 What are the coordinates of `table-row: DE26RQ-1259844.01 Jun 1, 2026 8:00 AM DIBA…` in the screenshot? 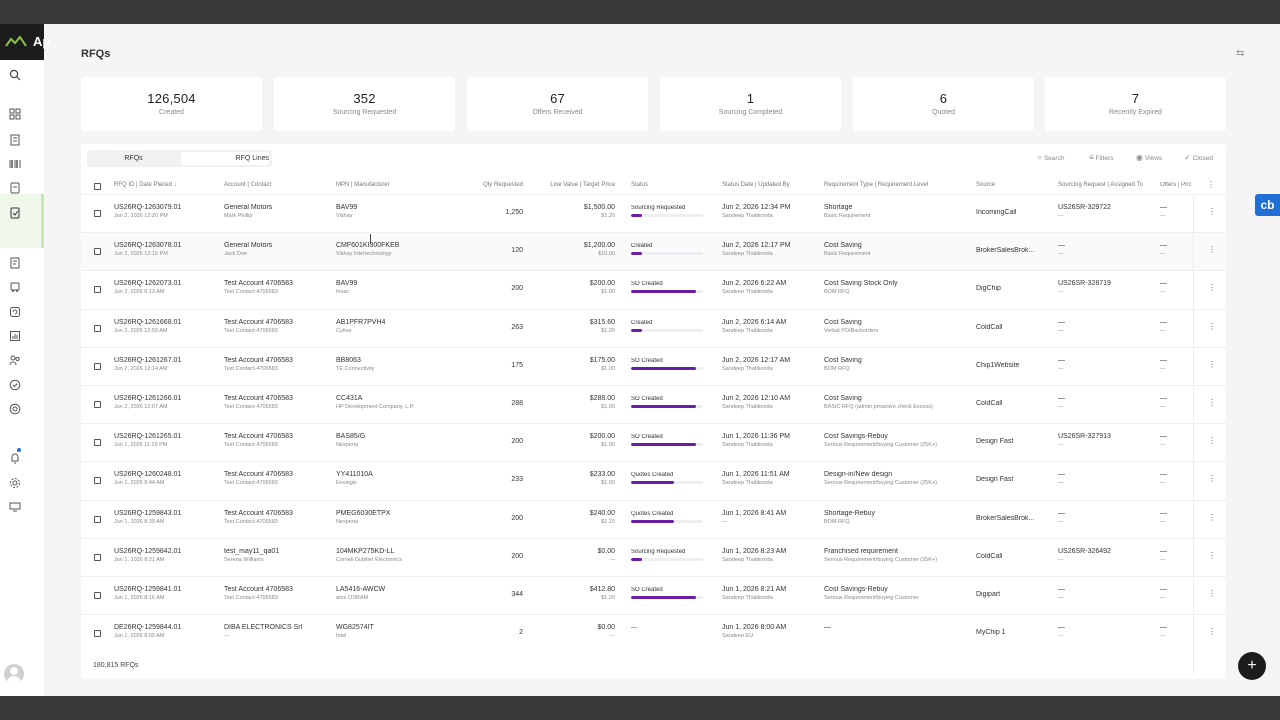 It's located at (653, 633).